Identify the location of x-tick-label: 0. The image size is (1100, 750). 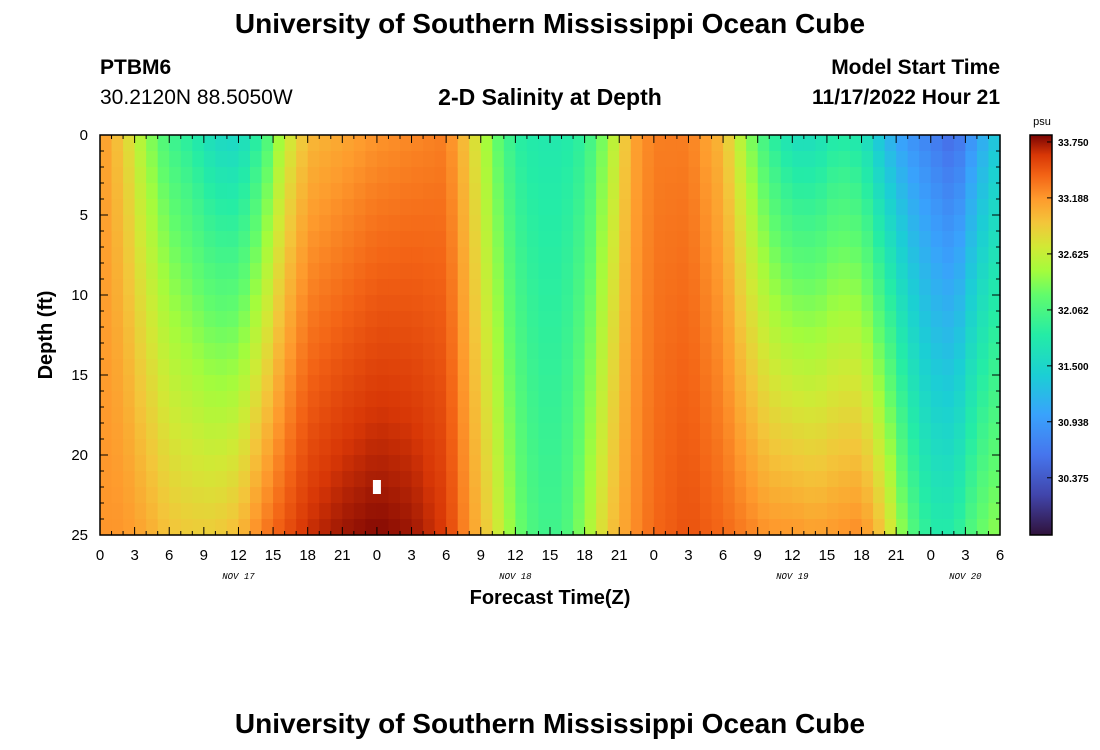
(100, 555).